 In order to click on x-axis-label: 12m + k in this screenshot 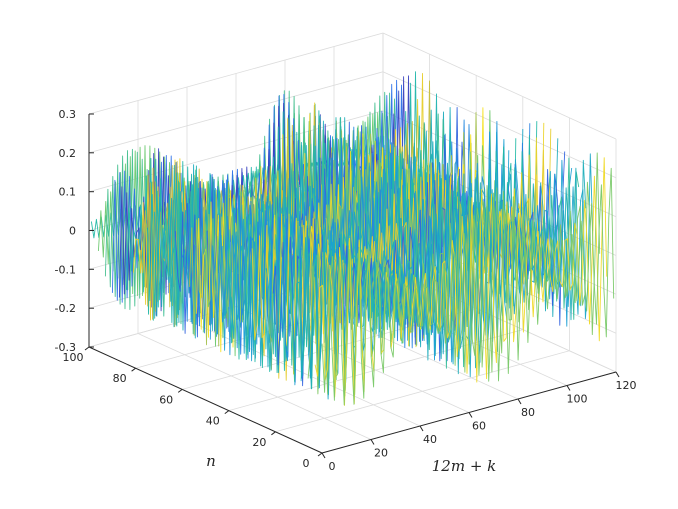, I will do `click(464, 466)`.